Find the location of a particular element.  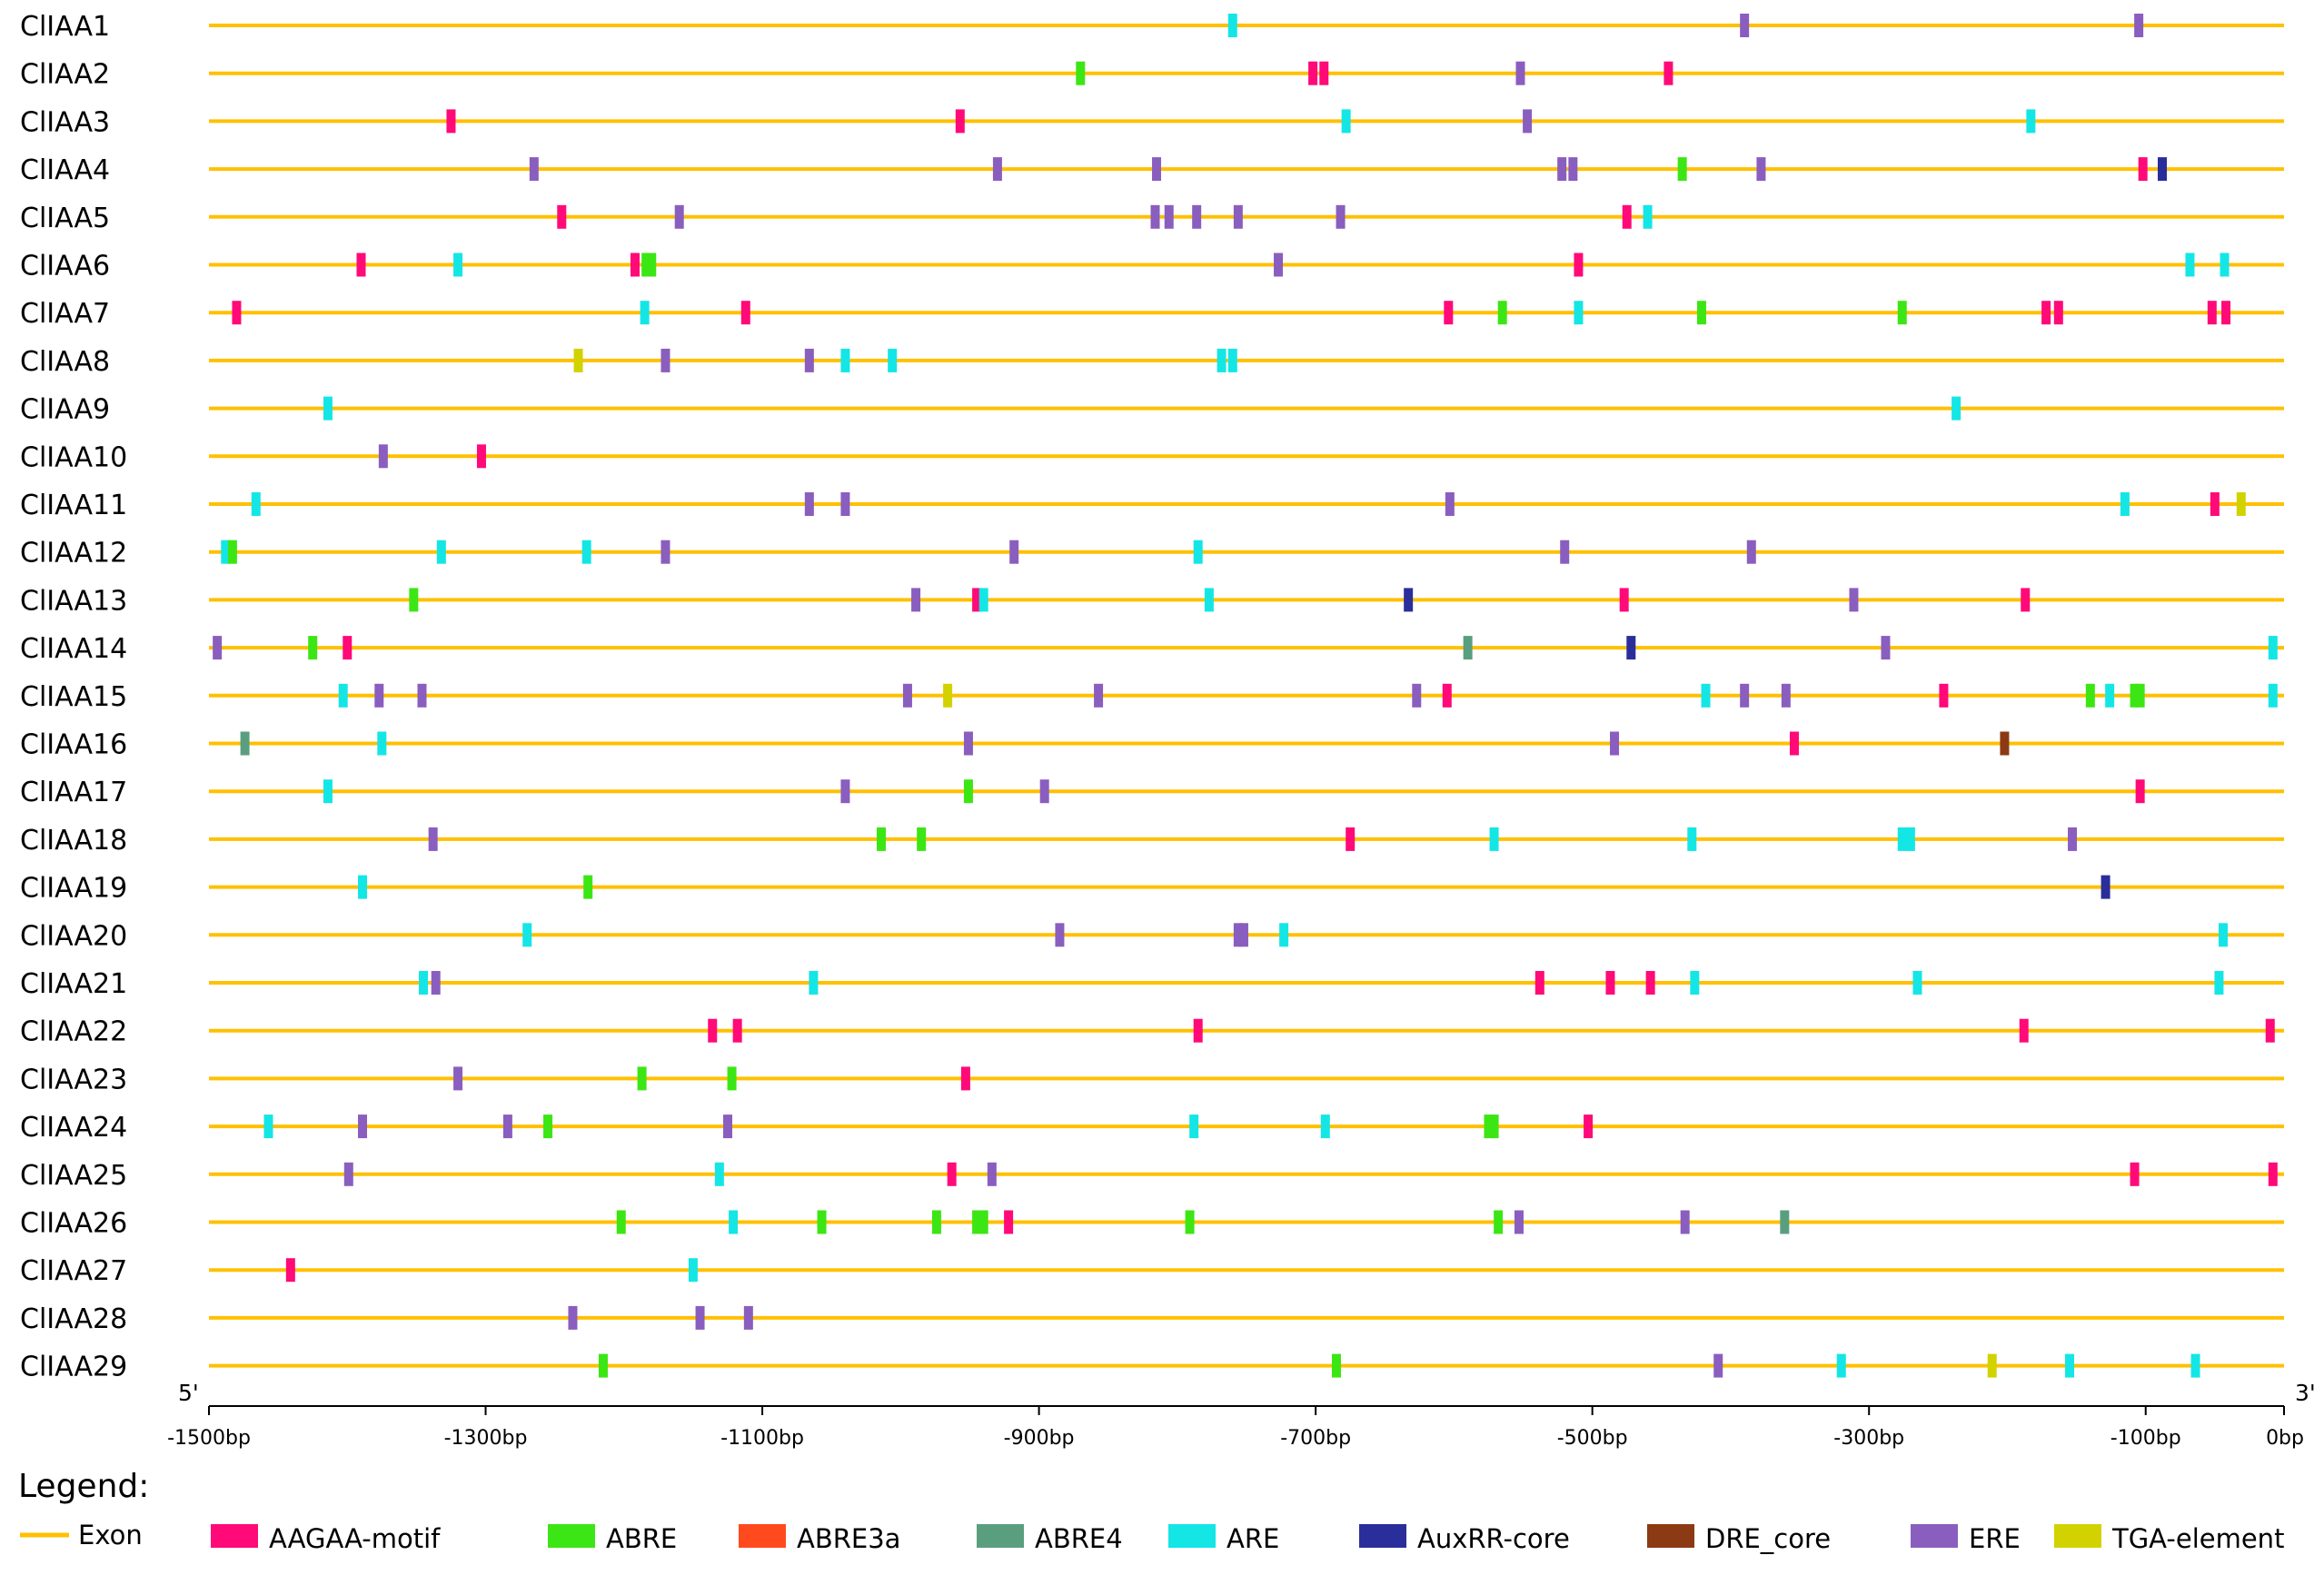

x-tick-label: -300bp is located at coordinates (1869, 1438).